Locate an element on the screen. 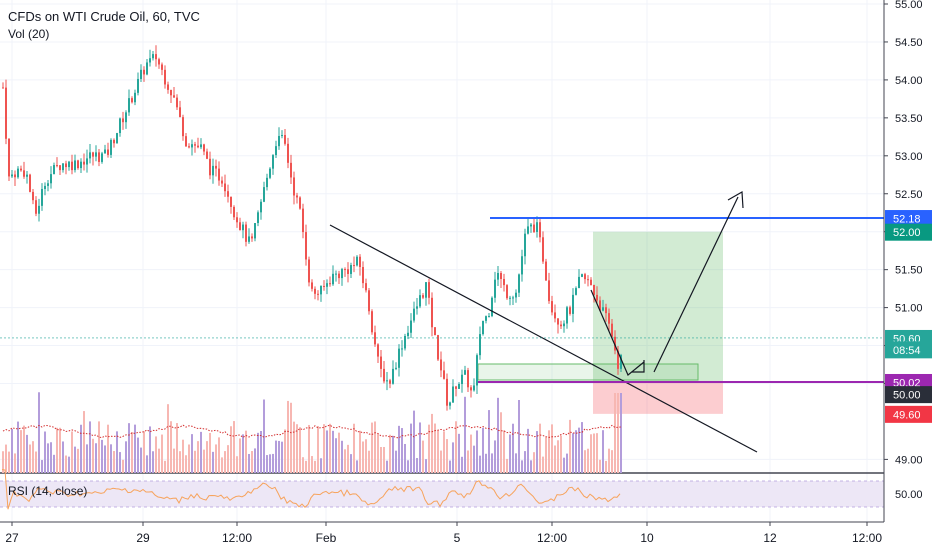 The width and height of the screenshot is (932, 550). long-position-tool is located at coordinates (600, 322).